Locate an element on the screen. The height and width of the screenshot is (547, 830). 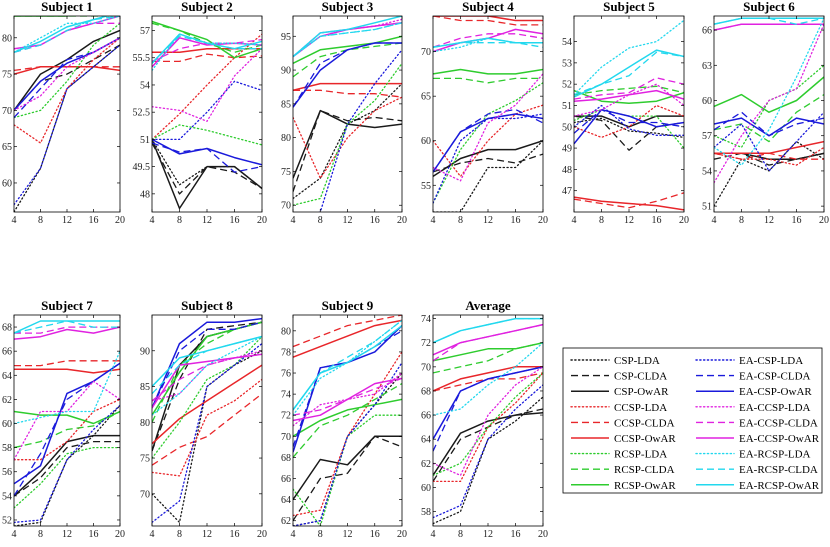
legend-entry-ea-rcsp-lda: EA-RCSP-LDA is located at coordinates (753, 455).